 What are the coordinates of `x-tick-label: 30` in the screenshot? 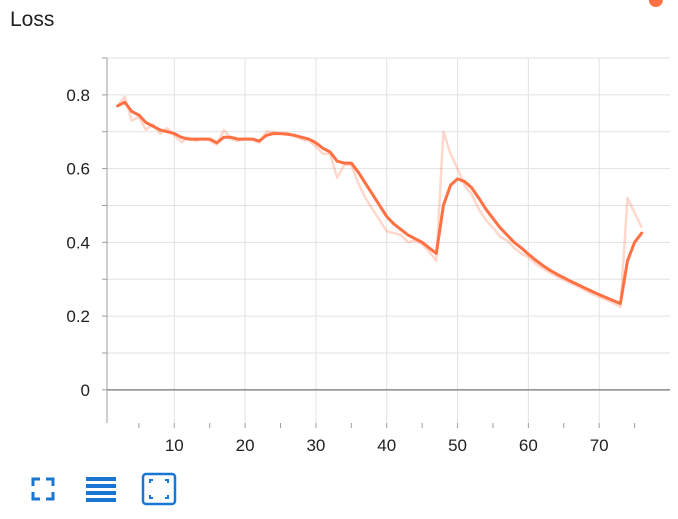 It's located at (315, 445).